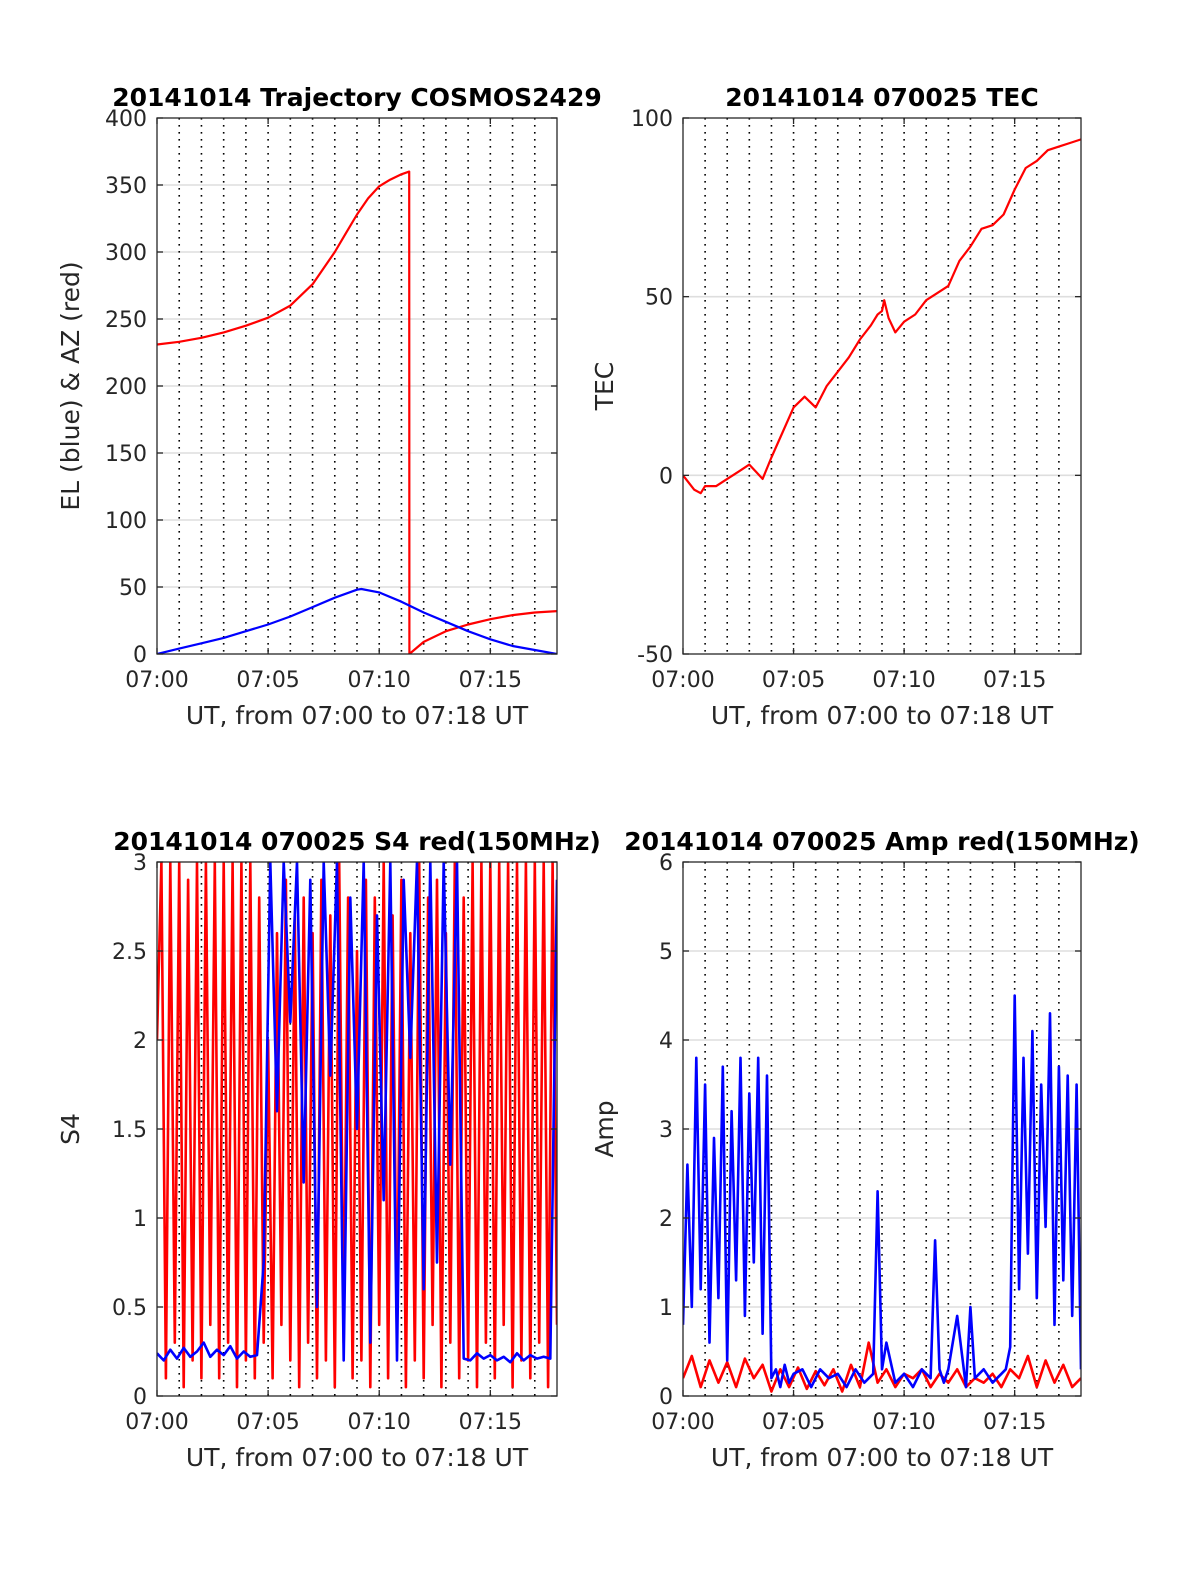  What do you see at coordinates (129, 952) in the screenshot?
I see `y-tick-label: 2.5` at bounding box center [129, 952].